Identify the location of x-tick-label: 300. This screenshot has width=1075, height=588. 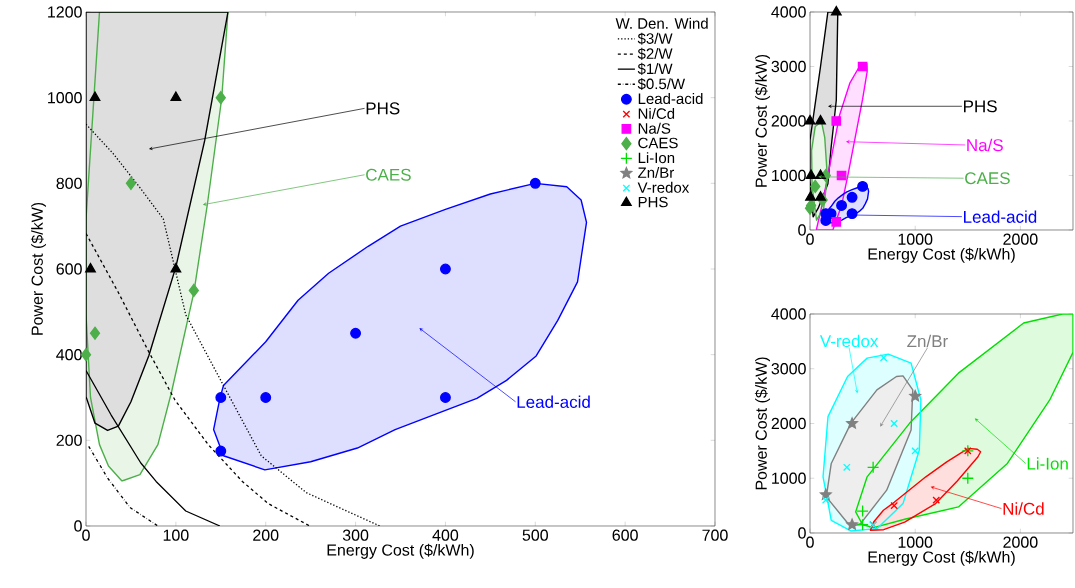
(355, 535).